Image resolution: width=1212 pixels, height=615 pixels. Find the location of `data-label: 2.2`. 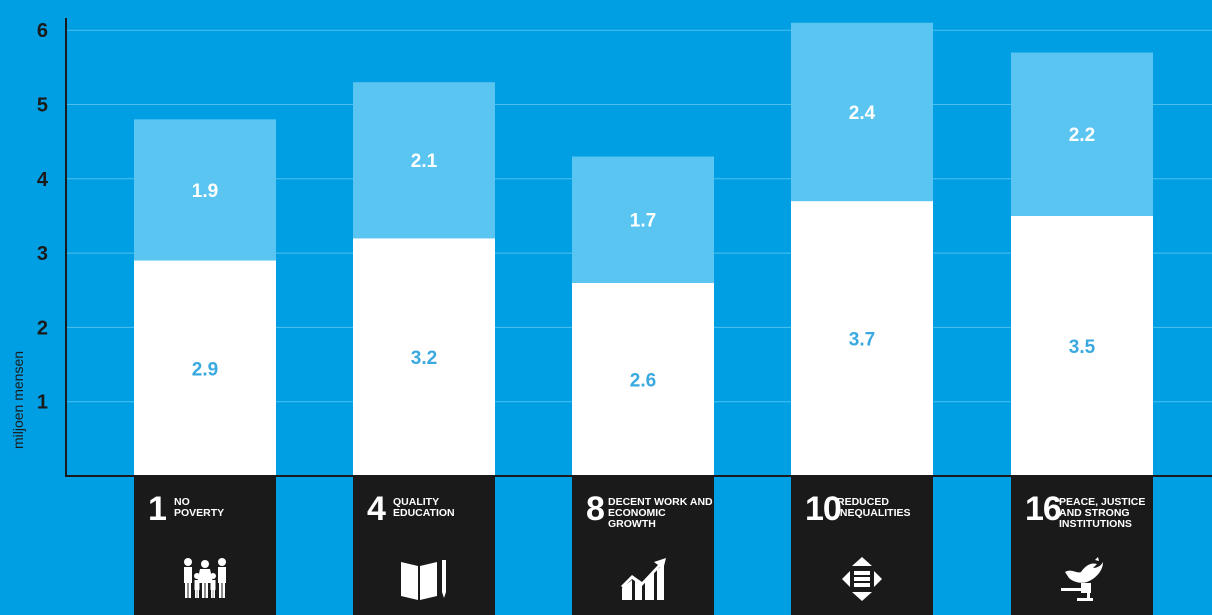

data-label: 2.2 is located at coordinates (1082, 135).